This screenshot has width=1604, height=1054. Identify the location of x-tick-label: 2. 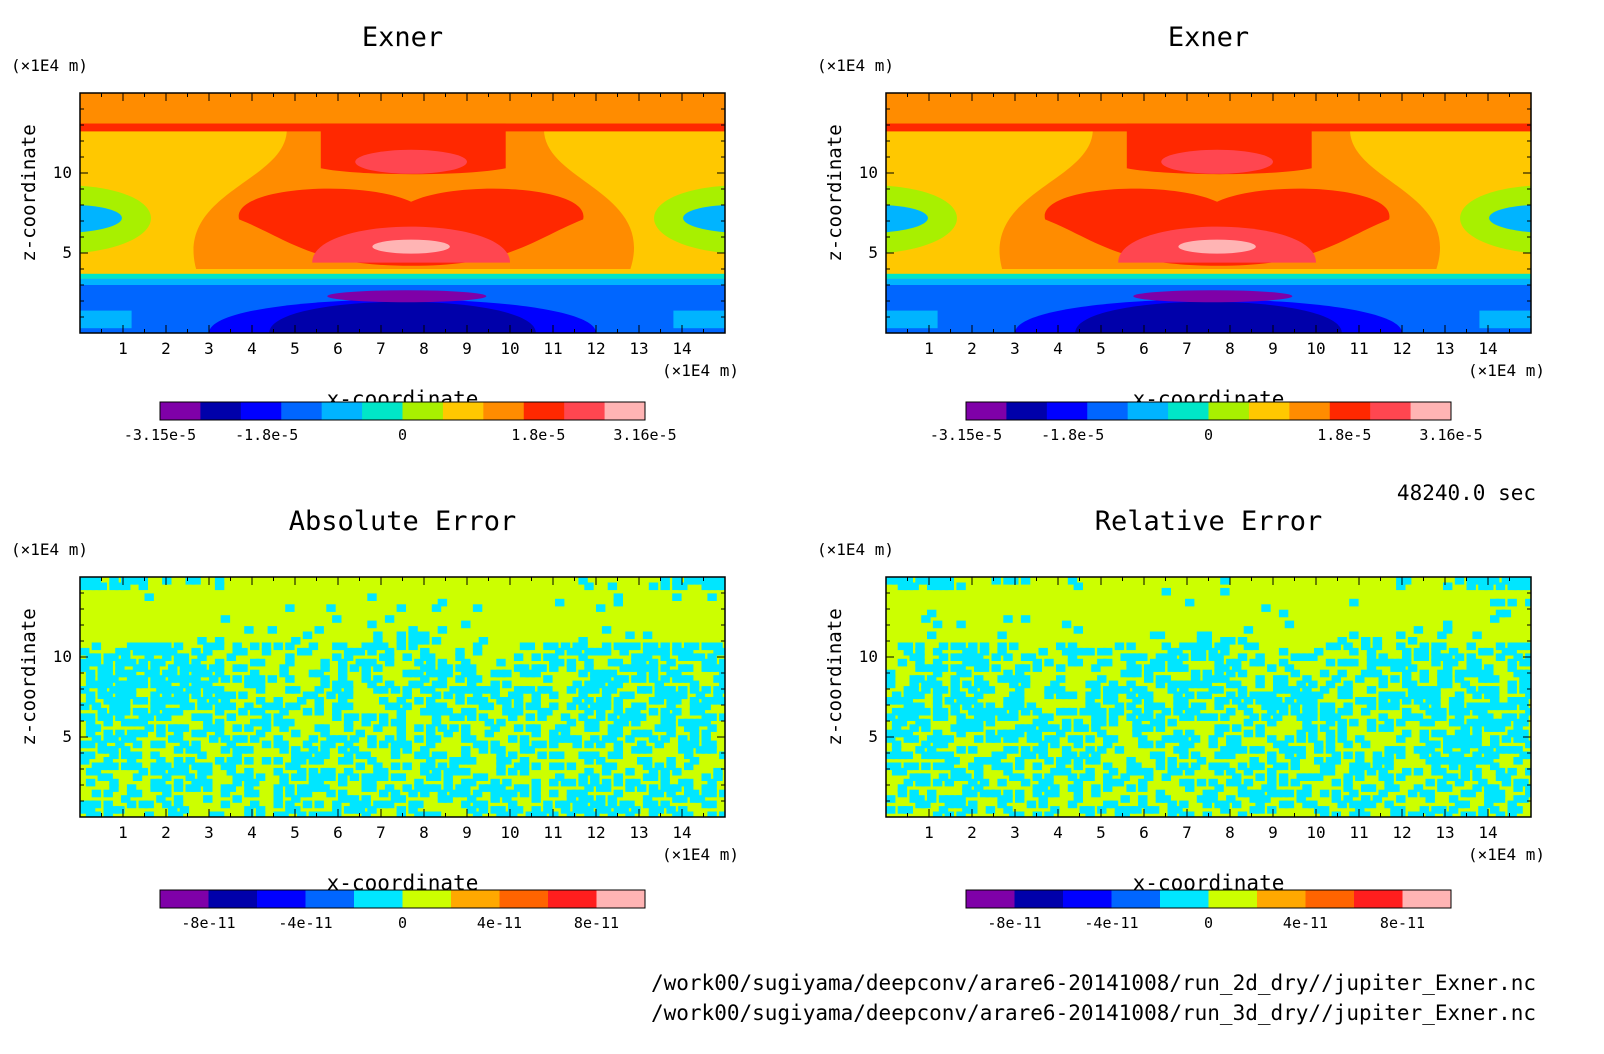
(166, 348).